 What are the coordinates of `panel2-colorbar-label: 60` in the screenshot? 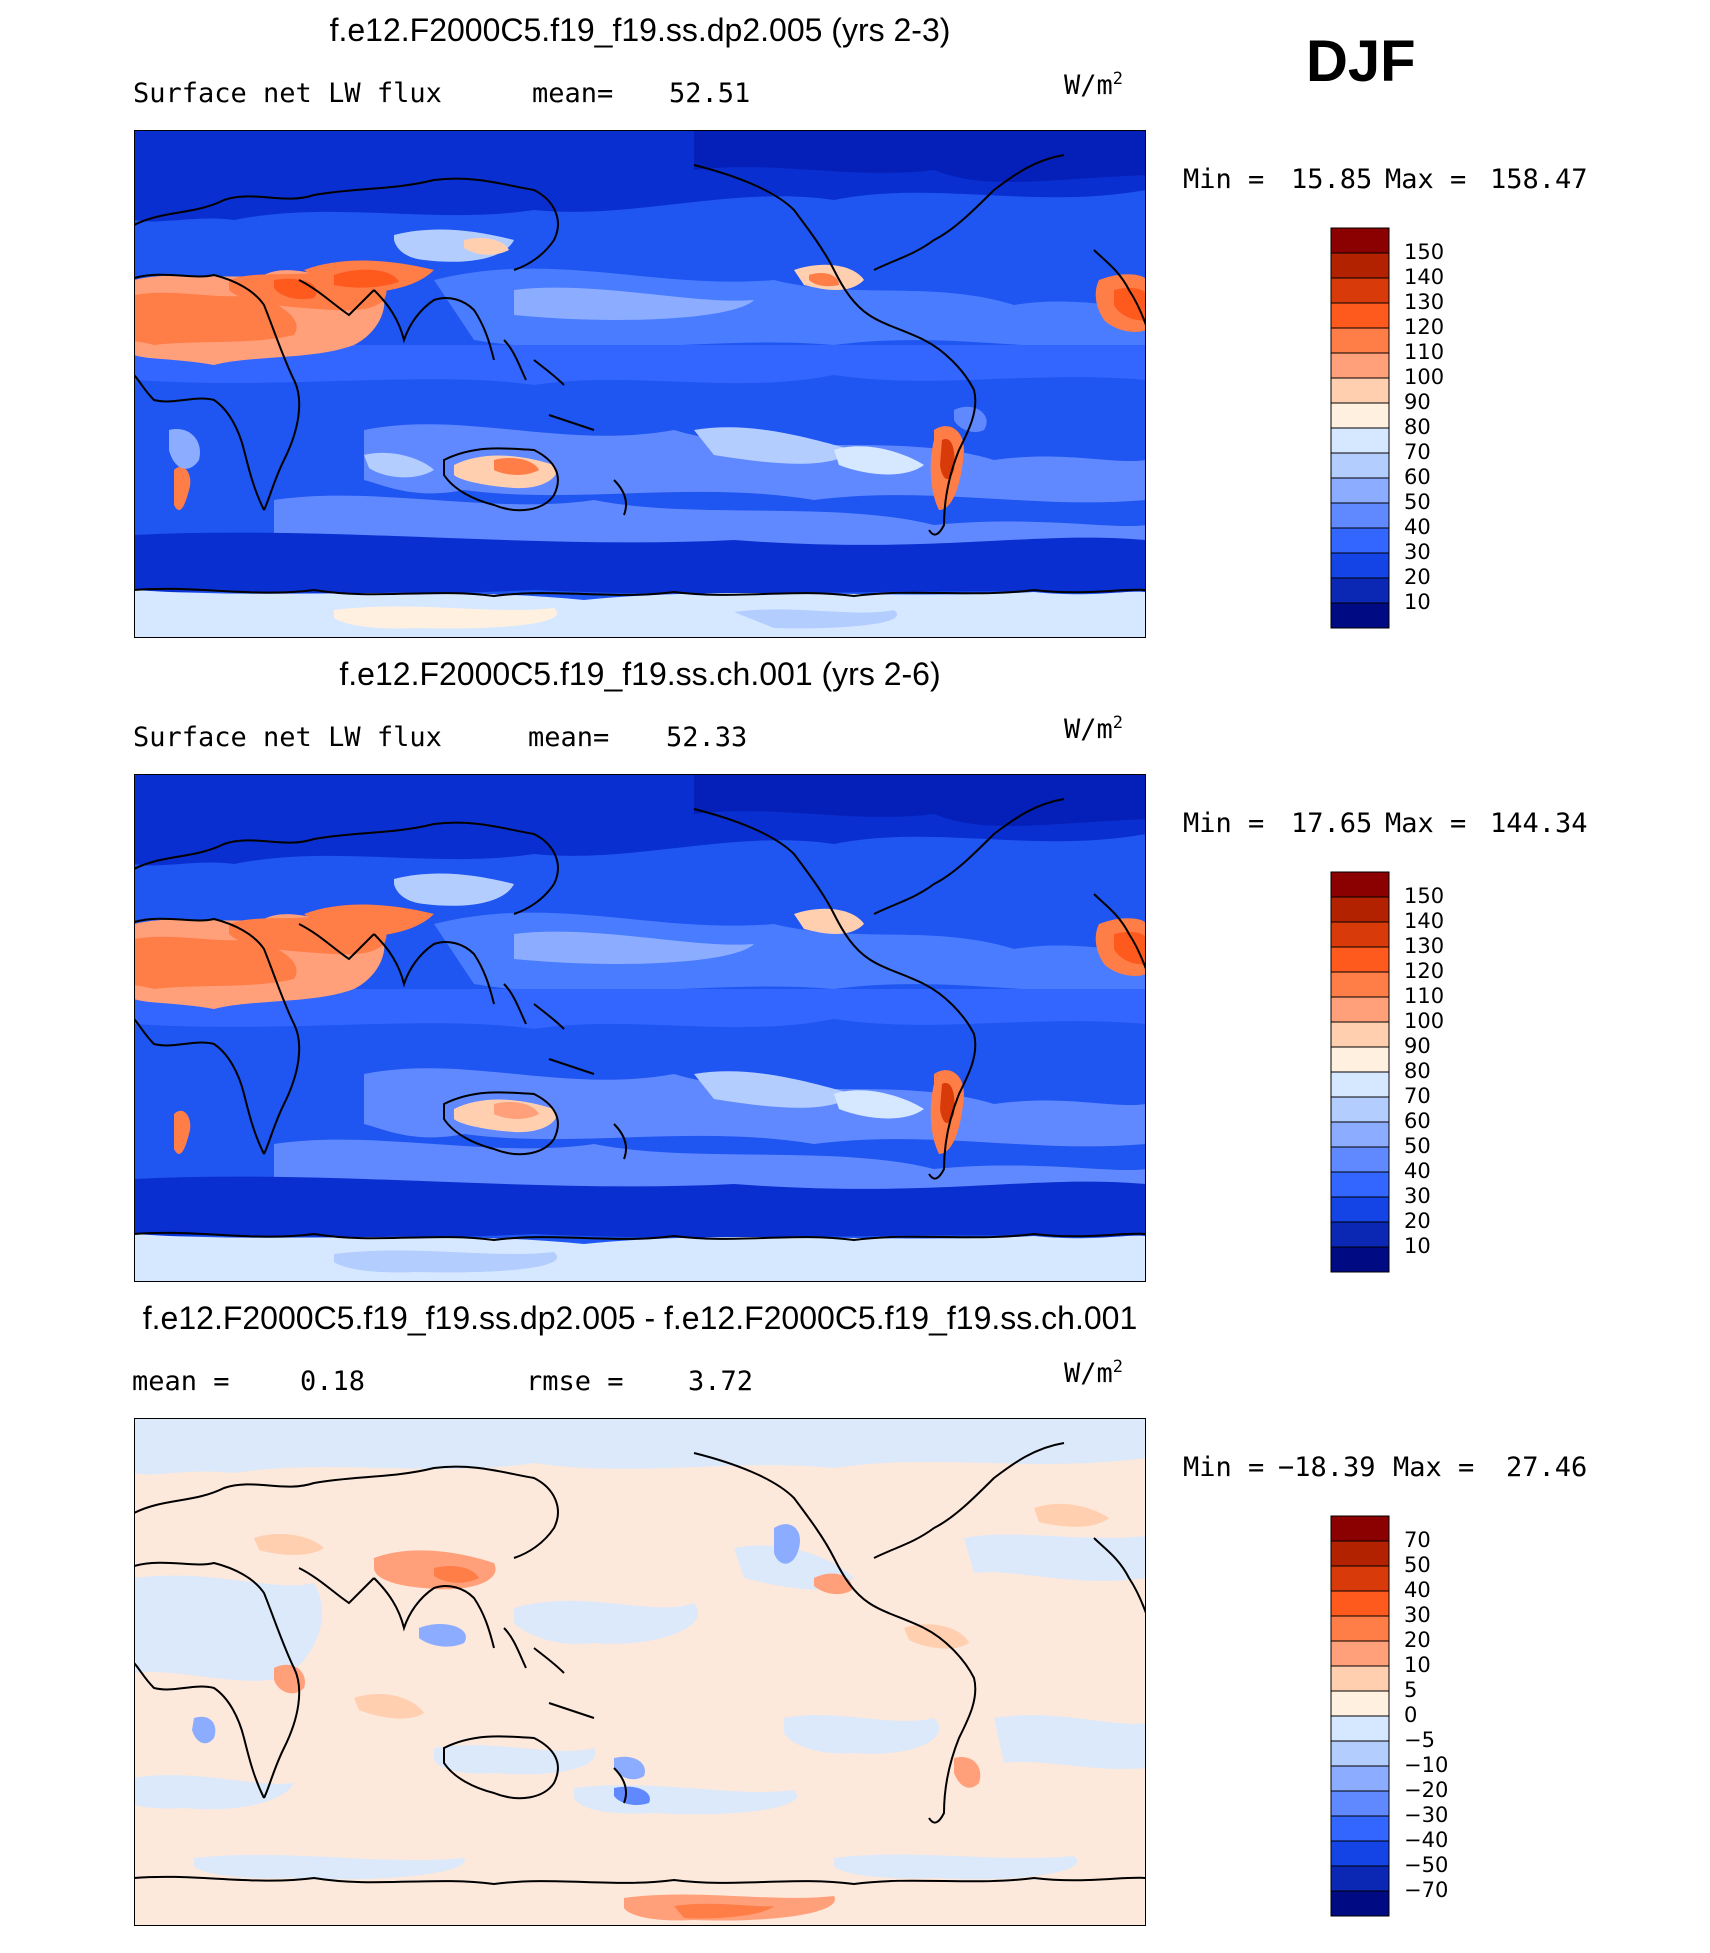 It's located at (1417, 1121).